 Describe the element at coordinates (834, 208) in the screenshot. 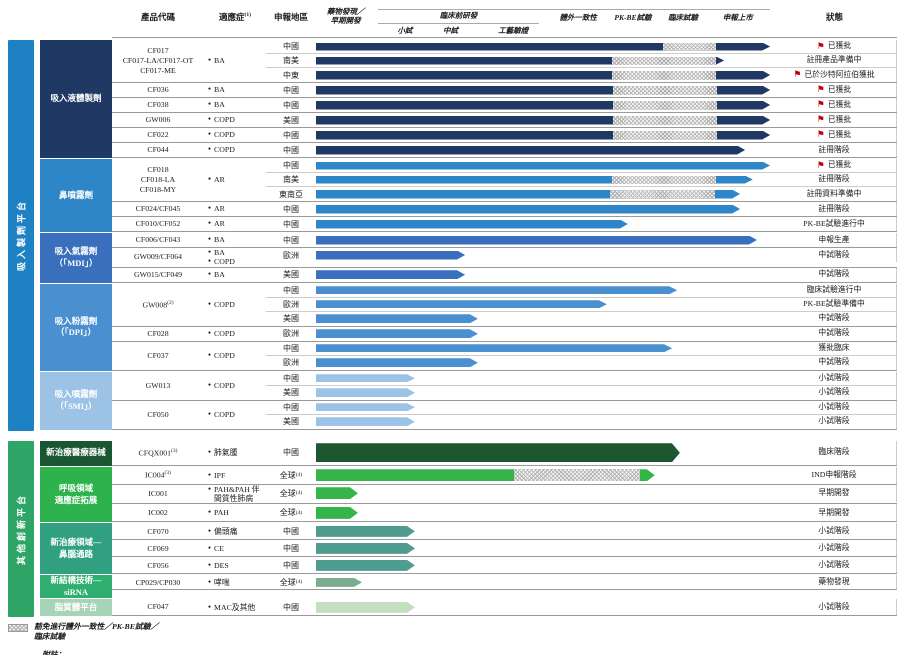

I see `status-text: 註冊階段` at that location.